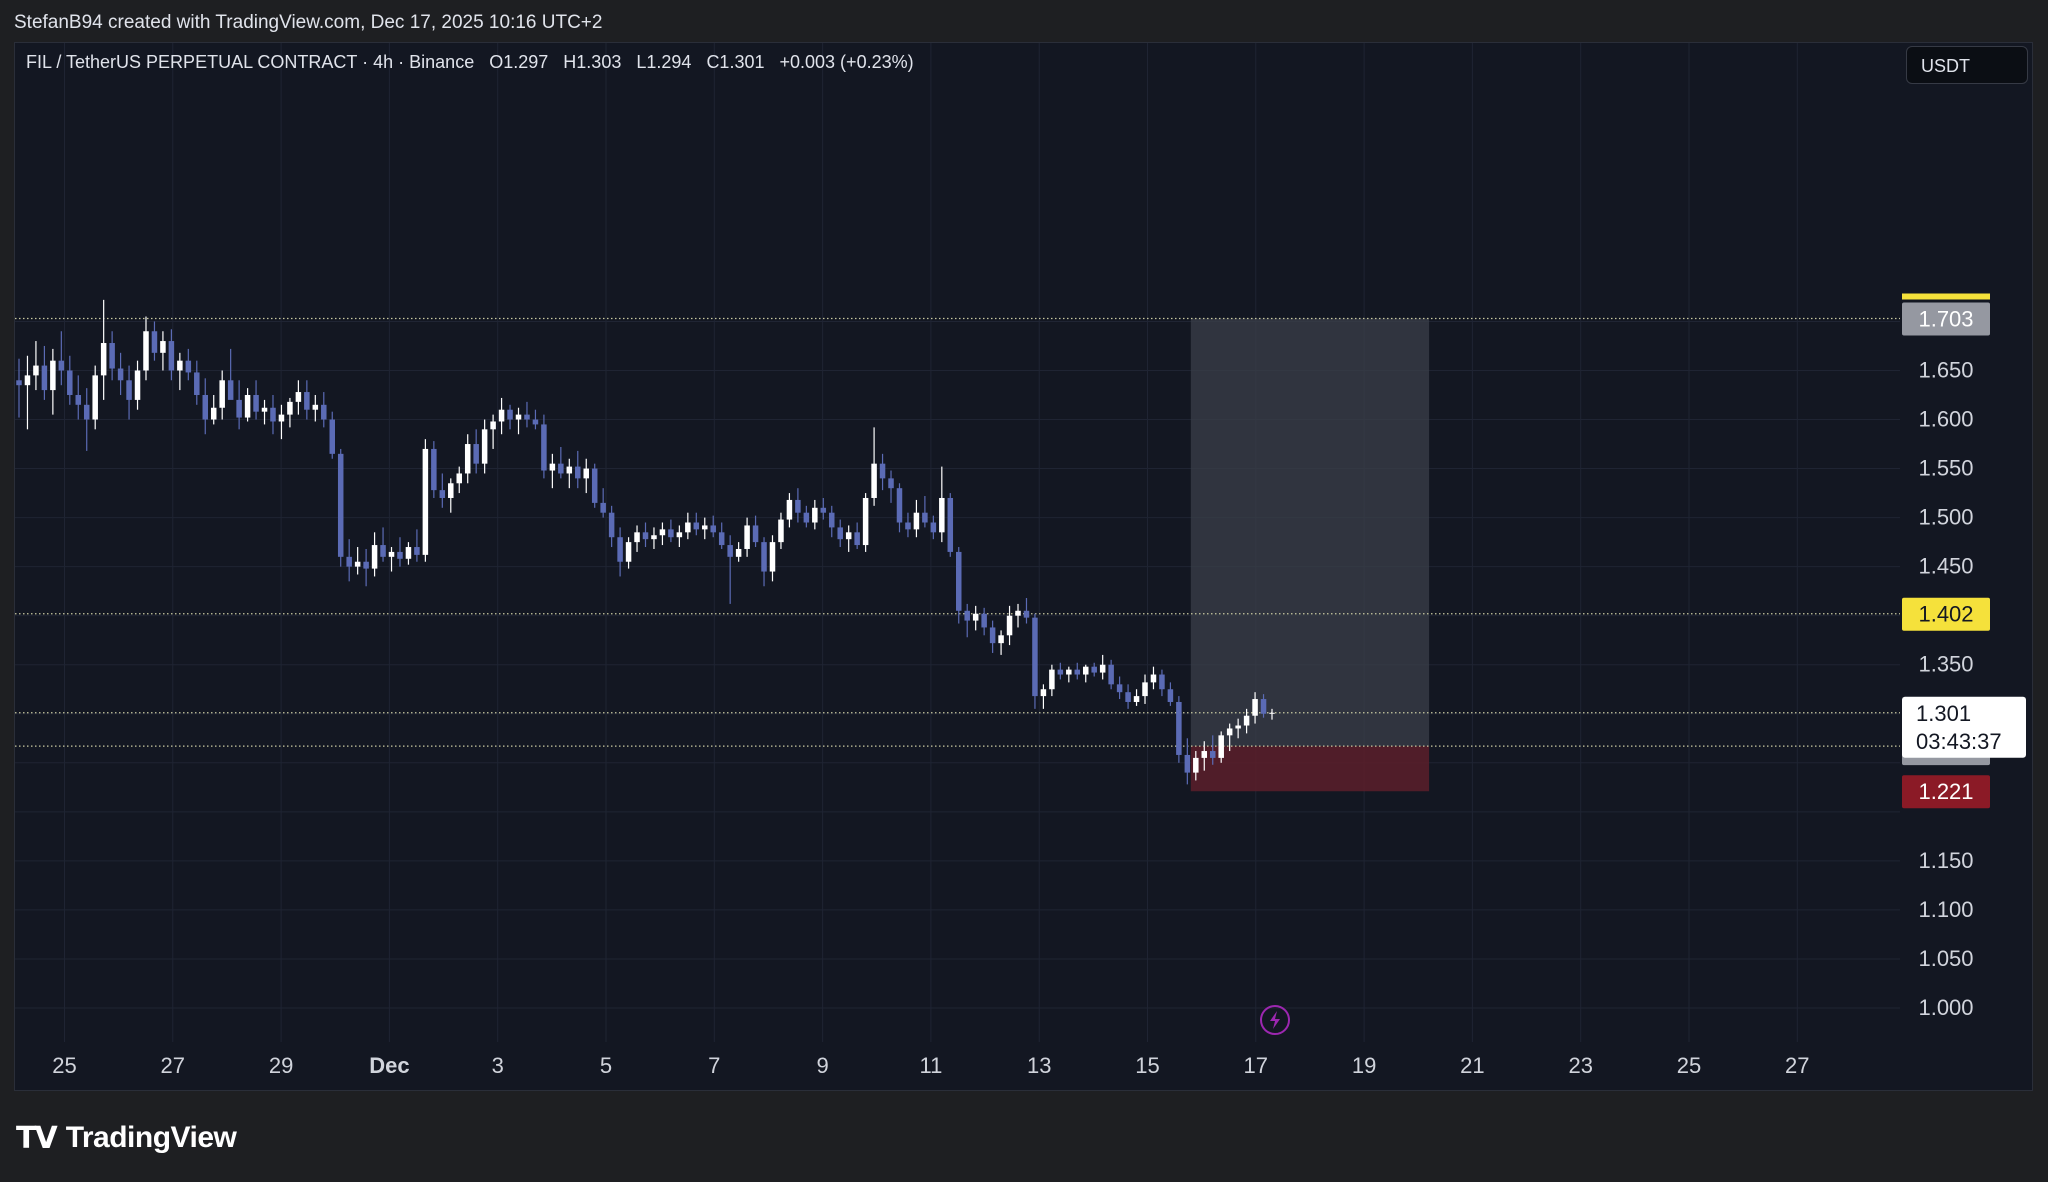  Describe the element at coordinates (1275, 1020) in the screenshot. I see `lightning-bolt-icon` at that location.